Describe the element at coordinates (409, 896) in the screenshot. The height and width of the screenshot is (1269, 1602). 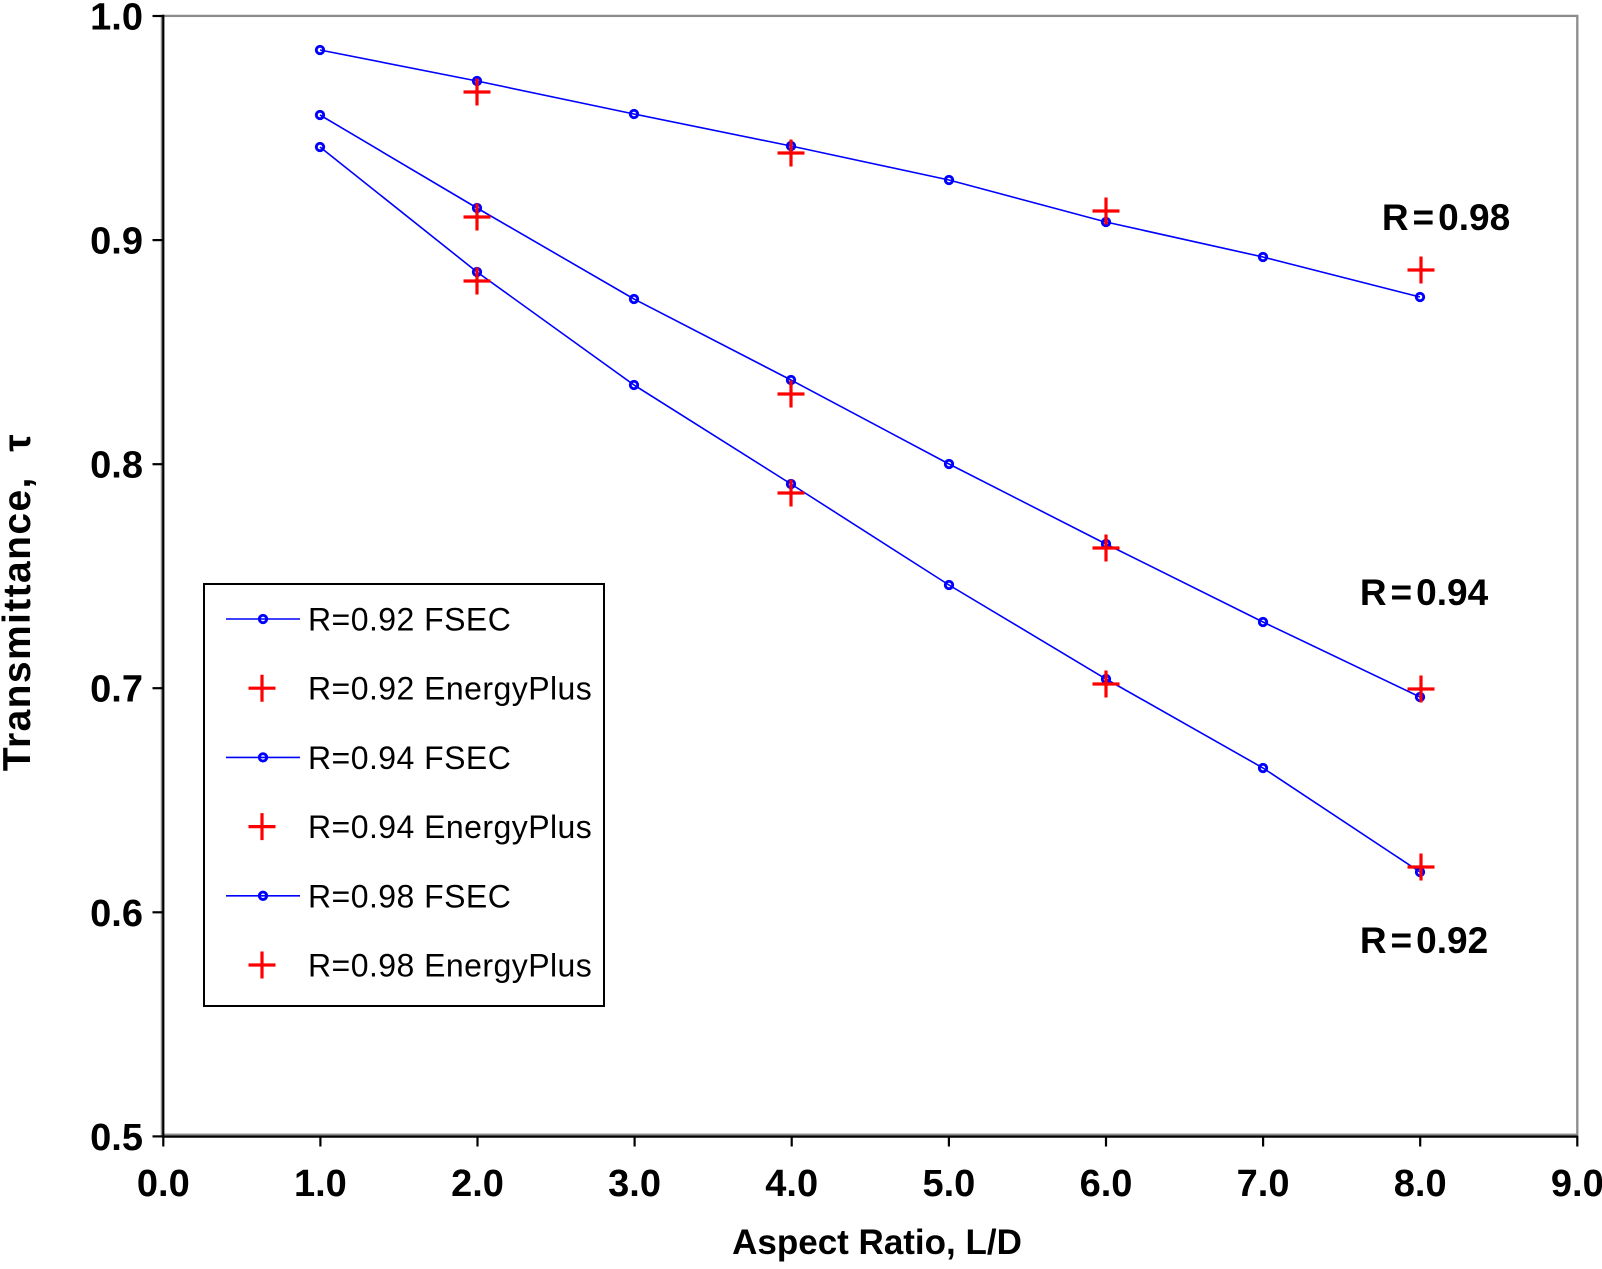
I see `svg-text: R=0.98 FSEC` at that location.